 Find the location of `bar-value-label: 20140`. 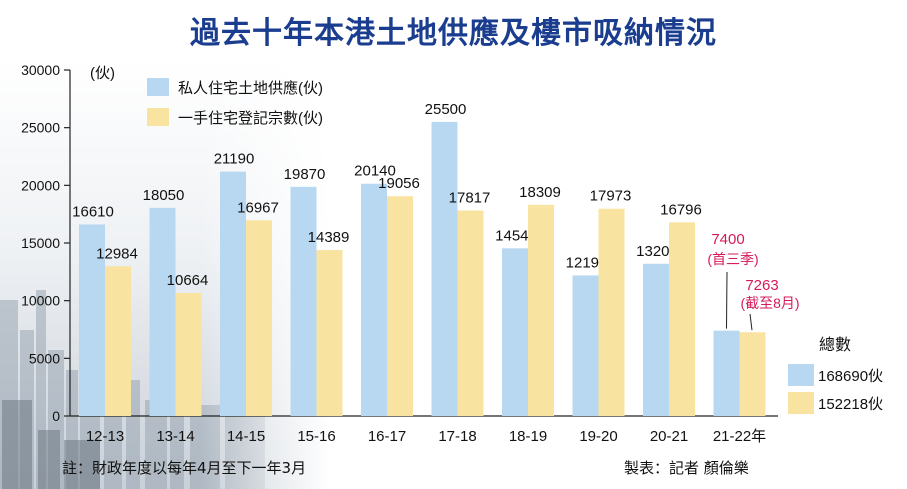

bar-value-label: 20140 is located at coordinates (375, 171).